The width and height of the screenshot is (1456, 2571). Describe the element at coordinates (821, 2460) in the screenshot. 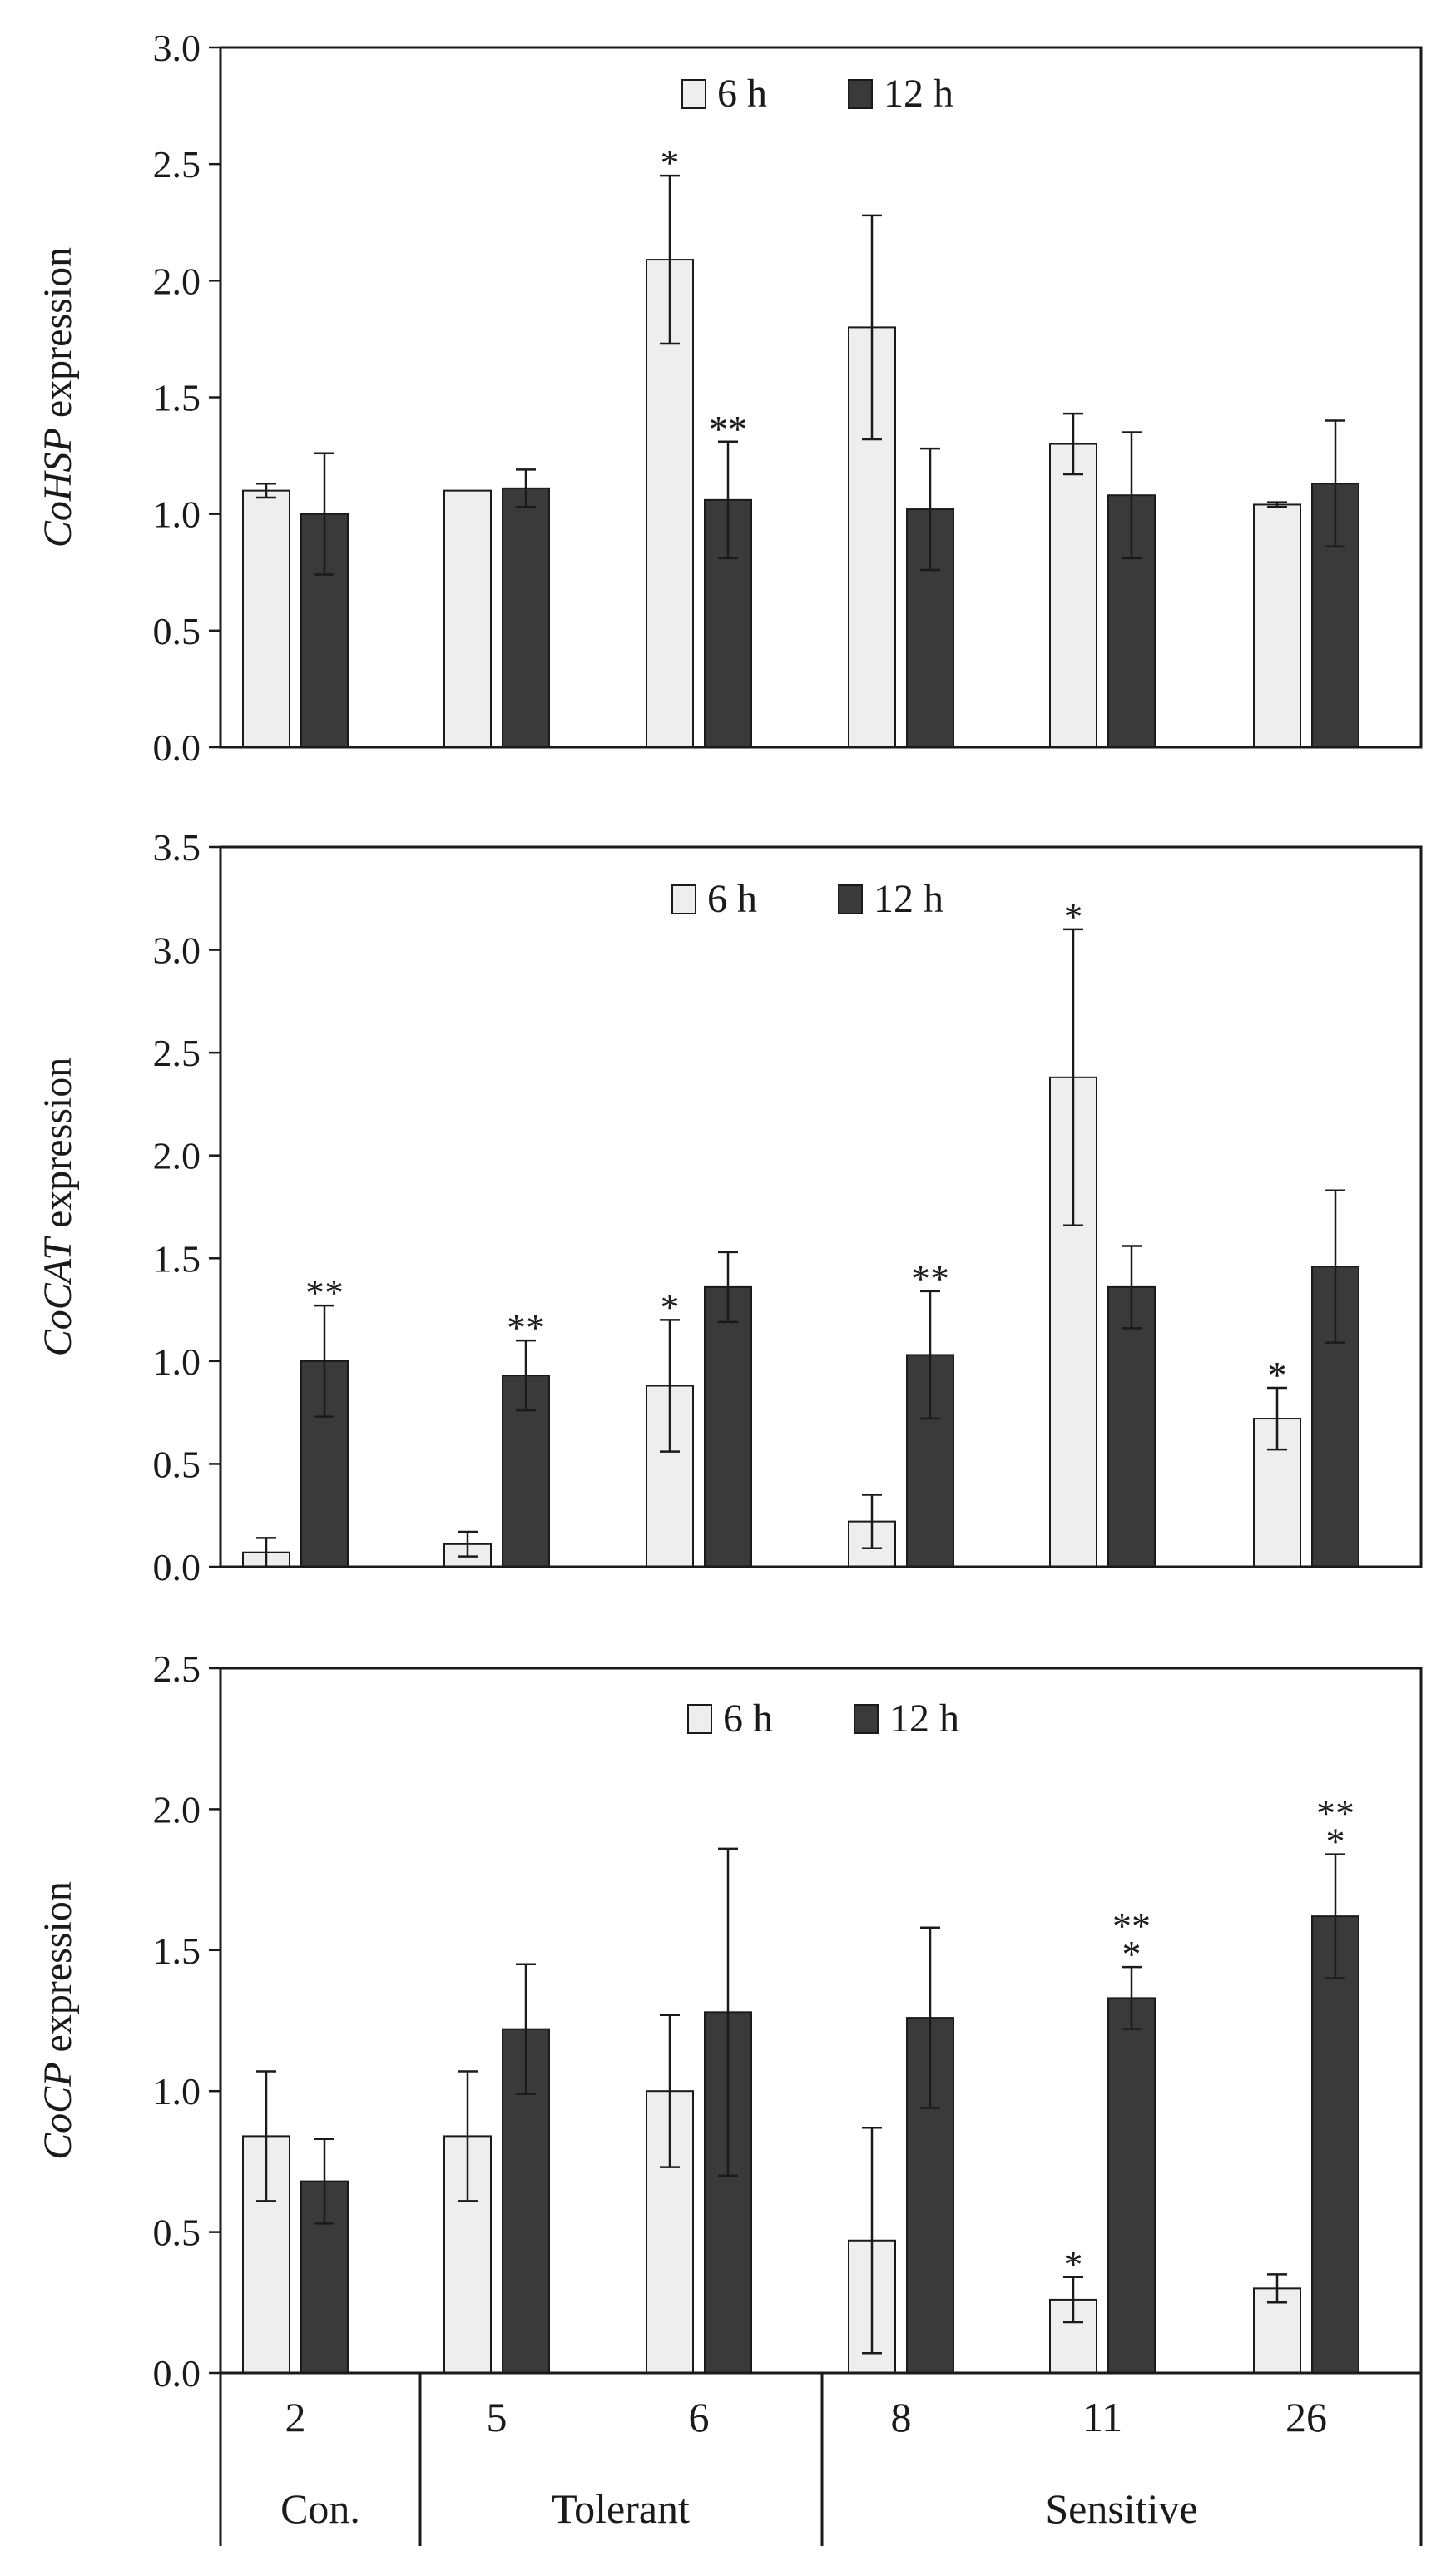

I see `category-table: 2 5 6 8 11 26 Con. Tolerant Sensitive` at that location.